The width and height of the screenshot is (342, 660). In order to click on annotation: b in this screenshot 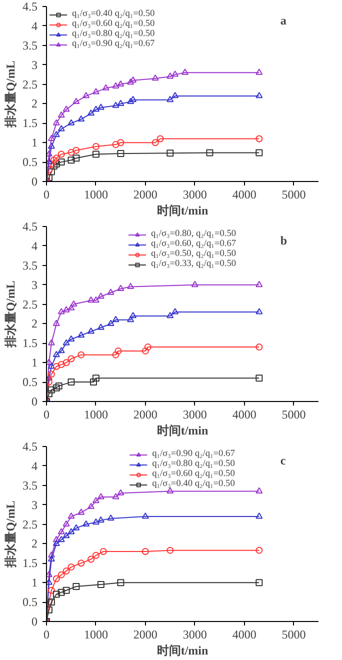, I will do `click(284, 241)`.